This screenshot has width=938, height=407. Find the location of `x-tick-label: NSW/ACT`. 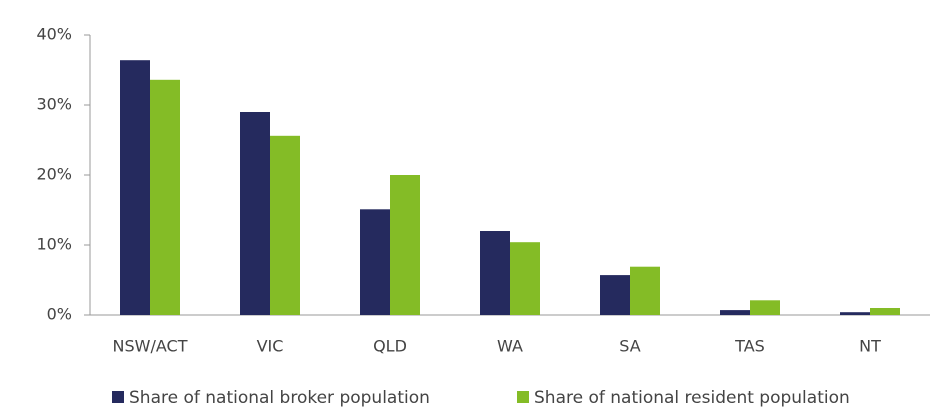

x-tick-label: NSW/ACT is located at coordinates (150, 346).